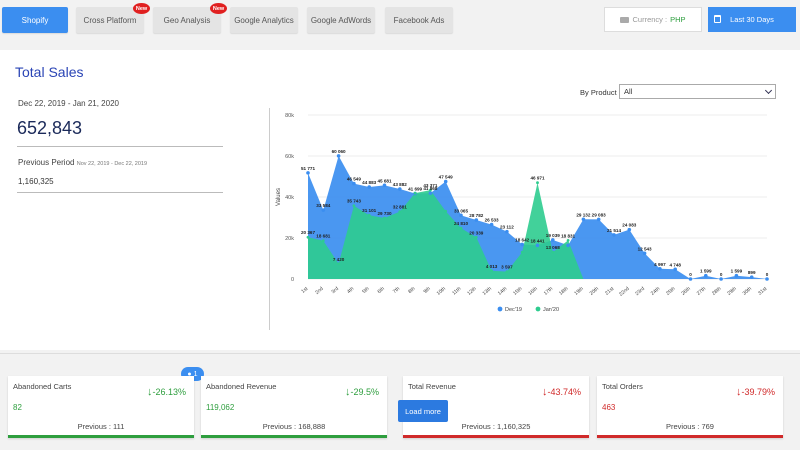  Describe the element at coordinates (308, 168) in the screenshot. I see `data-label: 51 771` at that location.